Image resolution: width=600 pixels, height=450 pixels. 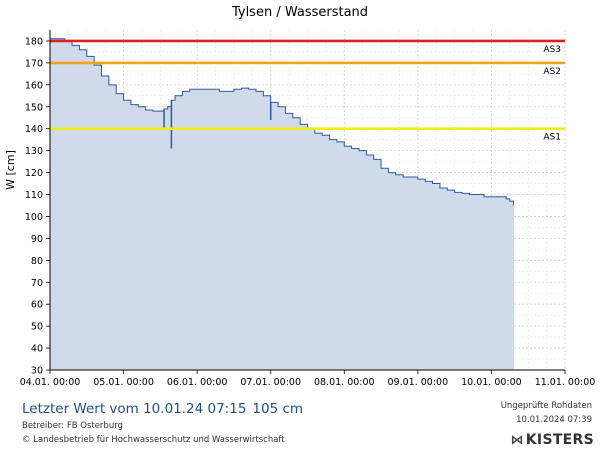 What do you see at coordinates (123, 382) in the screenshot?
I see `x-tick-label: 05.01. 00:00` at bounding box center [123, 382].